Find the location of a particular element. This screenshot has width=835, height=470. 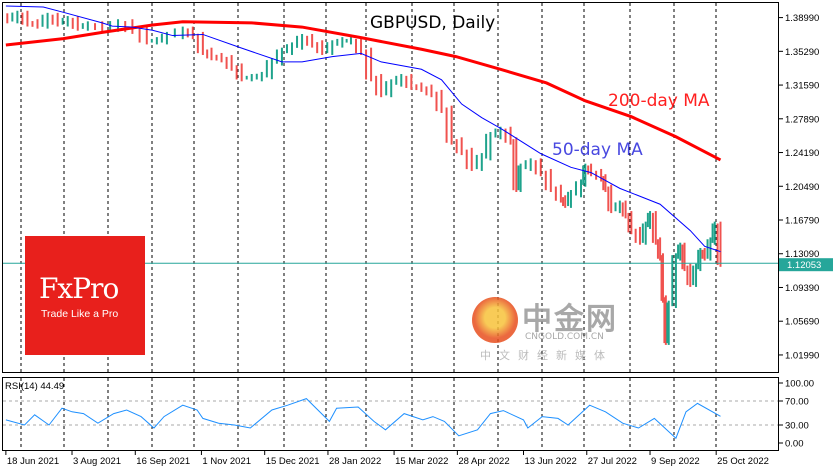

fxpro-logo: FxPro Trade Like a Pro is located at coordinates (85, 295).